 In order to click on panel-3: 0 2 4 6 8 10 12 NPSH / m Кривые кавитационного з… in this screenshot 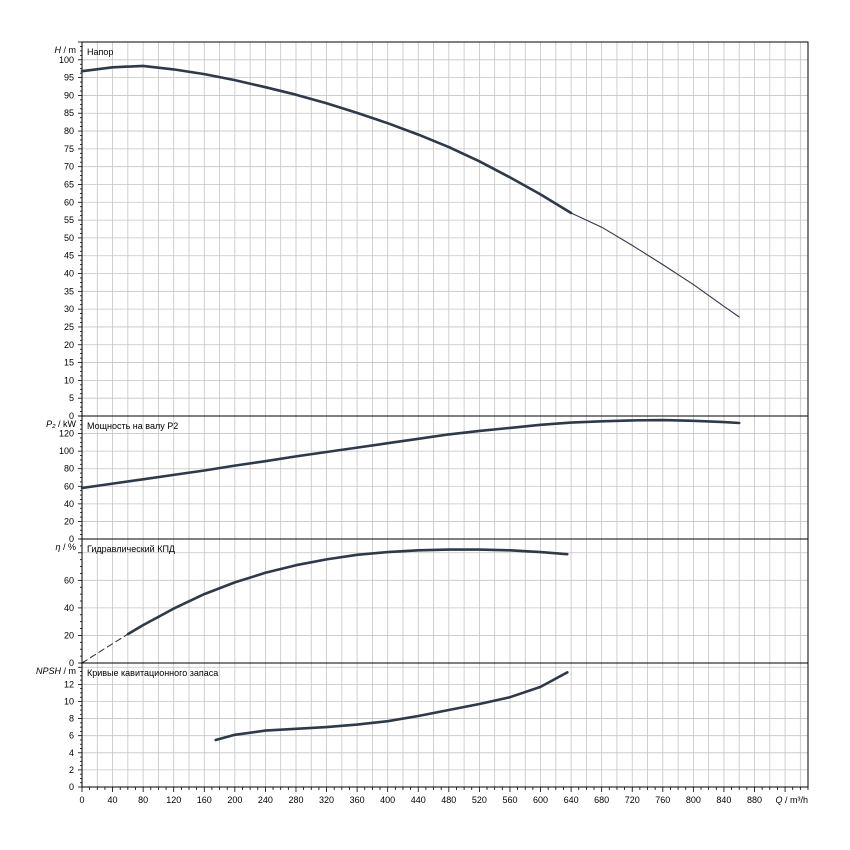, I will do `click(422, 727)`.